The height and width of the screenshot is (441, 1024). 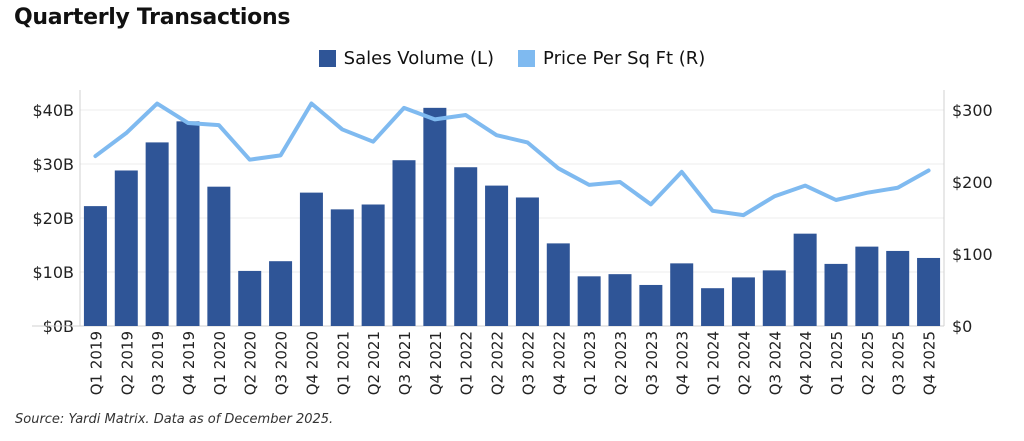 I want to click on x-tick-label: Q1 2022, so click(x=467, y=363).